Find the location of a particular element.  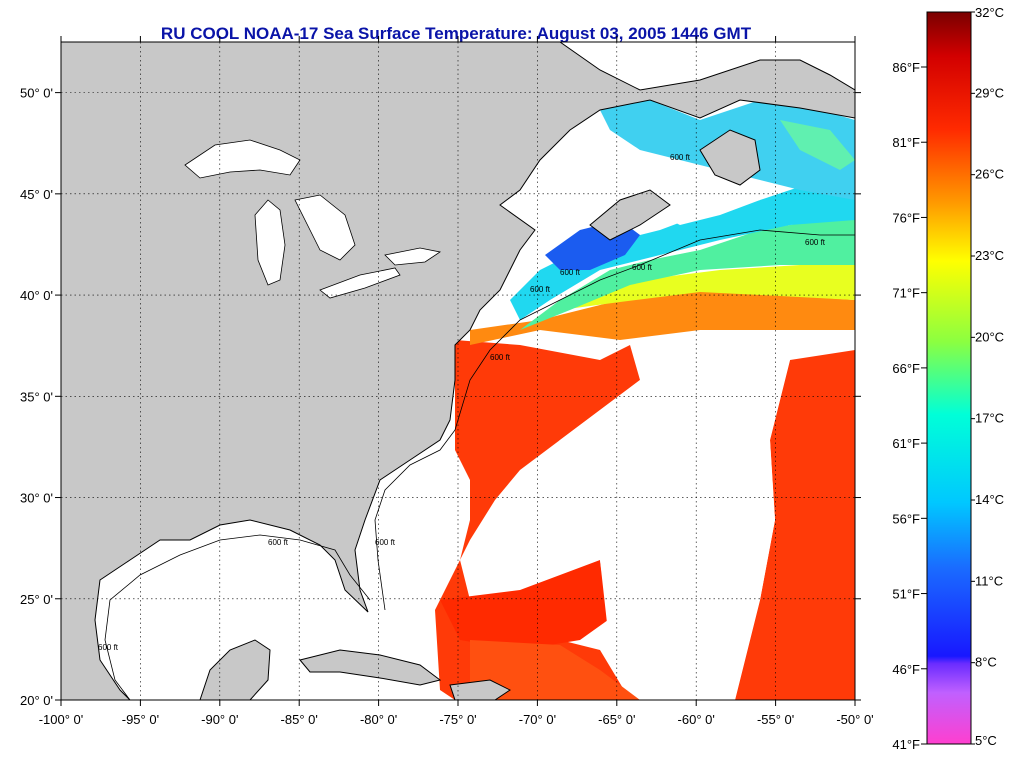

cloud-mass-central is located at coordinates (655, 525).